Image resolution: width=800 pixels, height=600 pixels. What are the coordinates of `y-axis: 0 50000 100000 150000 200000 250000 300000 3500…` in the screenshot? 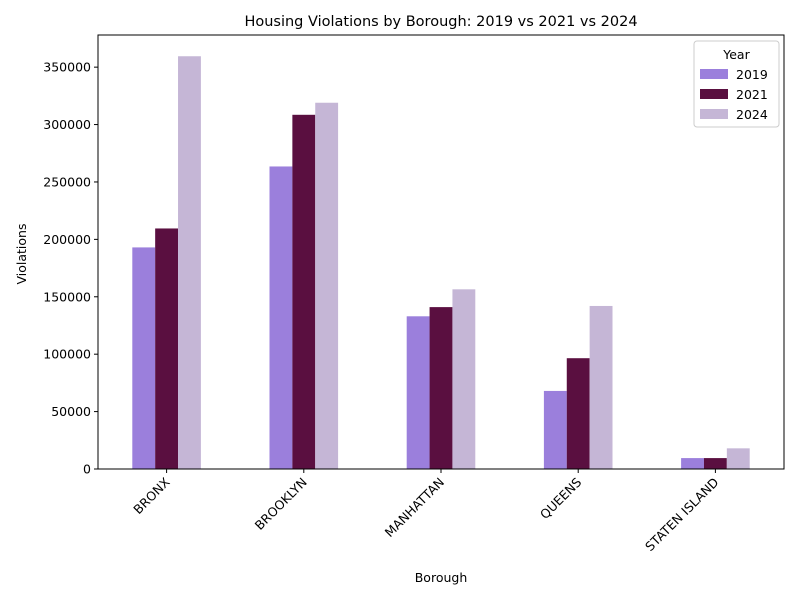 It's located at (70, 268).